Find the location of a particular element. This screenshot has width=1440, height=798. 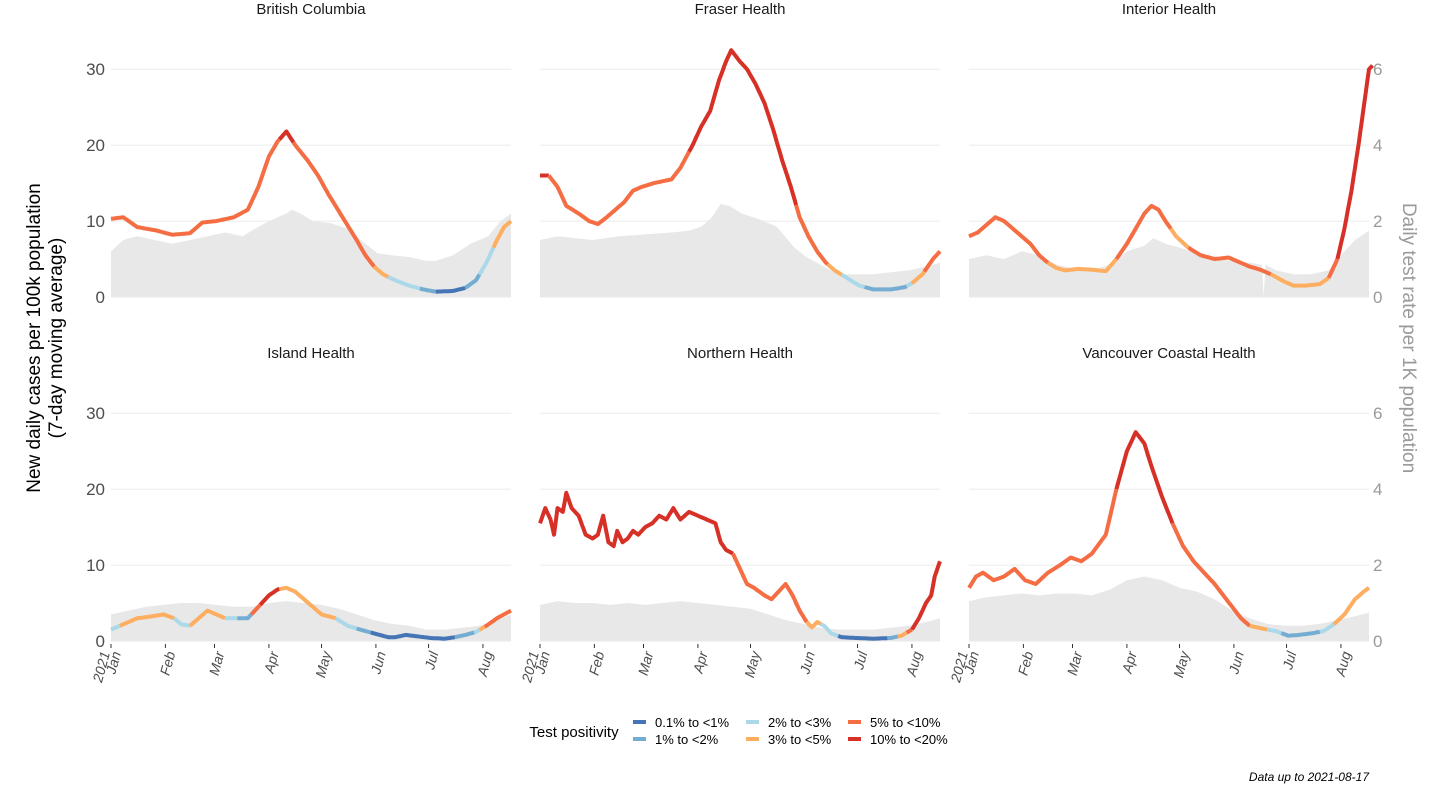

panel-title: Northern Health is located at coordinates (740, 353).